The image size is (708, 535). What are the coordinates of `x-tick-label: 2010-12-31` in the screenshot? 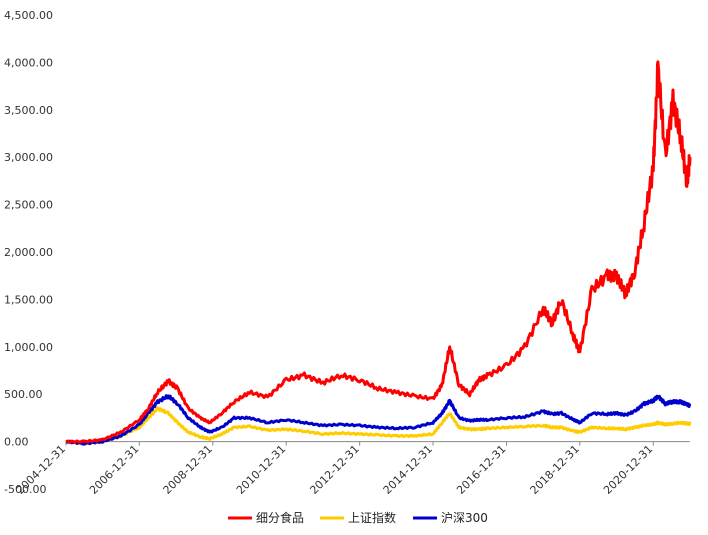 It's located at (261, 470).